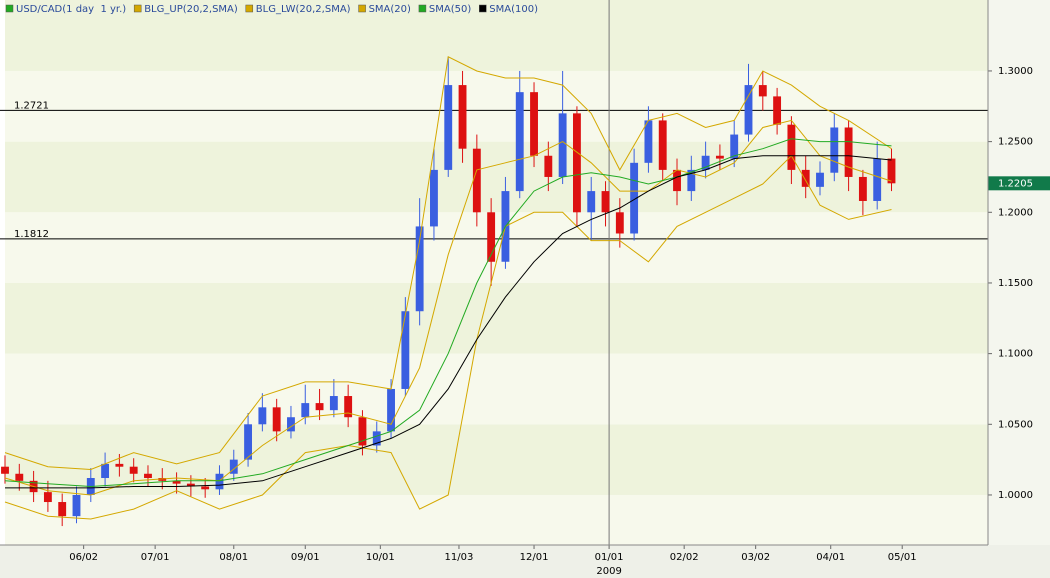  I want to click on legend-label: SMA(100), so click(513, 9).